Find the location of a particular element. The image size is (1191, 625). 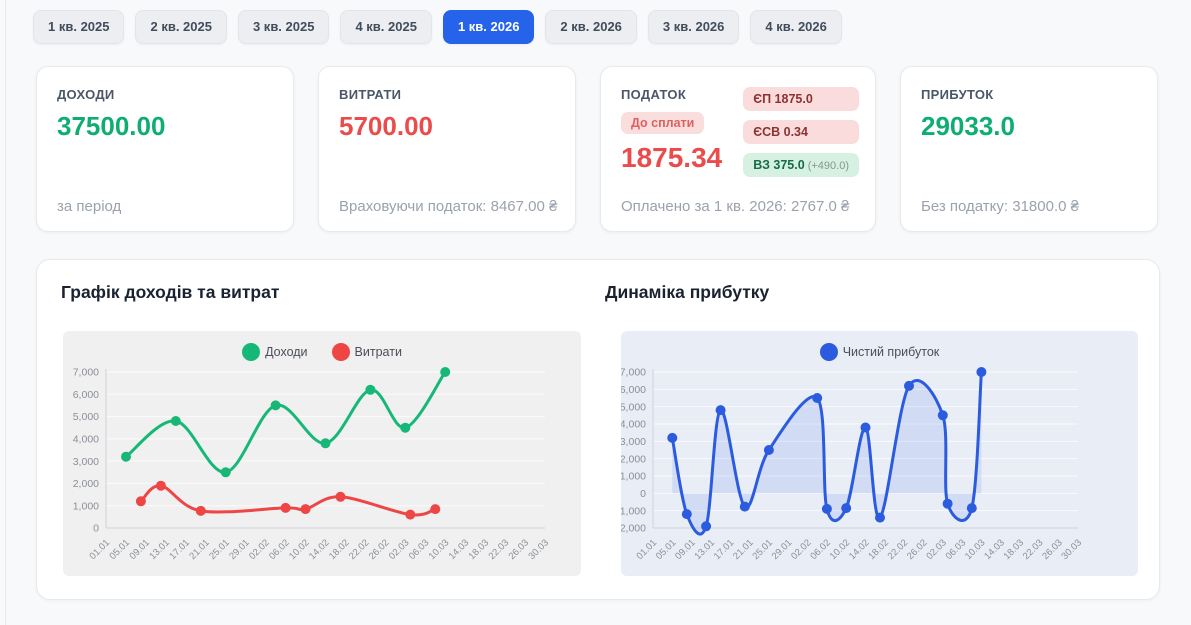

tax-card-title: ПОДАТОК is located at coordinates (654, 94).